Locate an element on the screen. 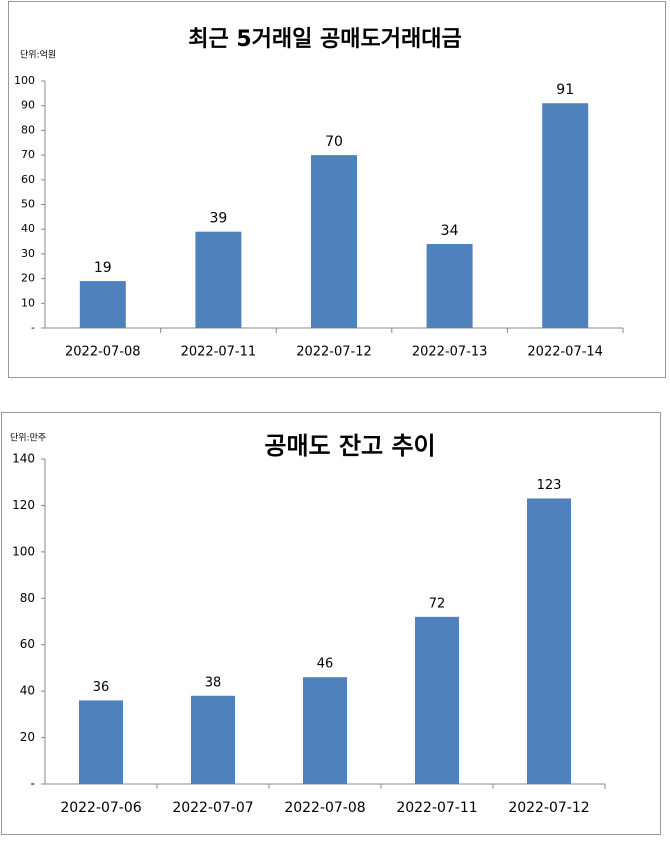 This screenshot has height=844, width=670. x-tick-label: 2022-07-06 is located at coordinates (100, 808).